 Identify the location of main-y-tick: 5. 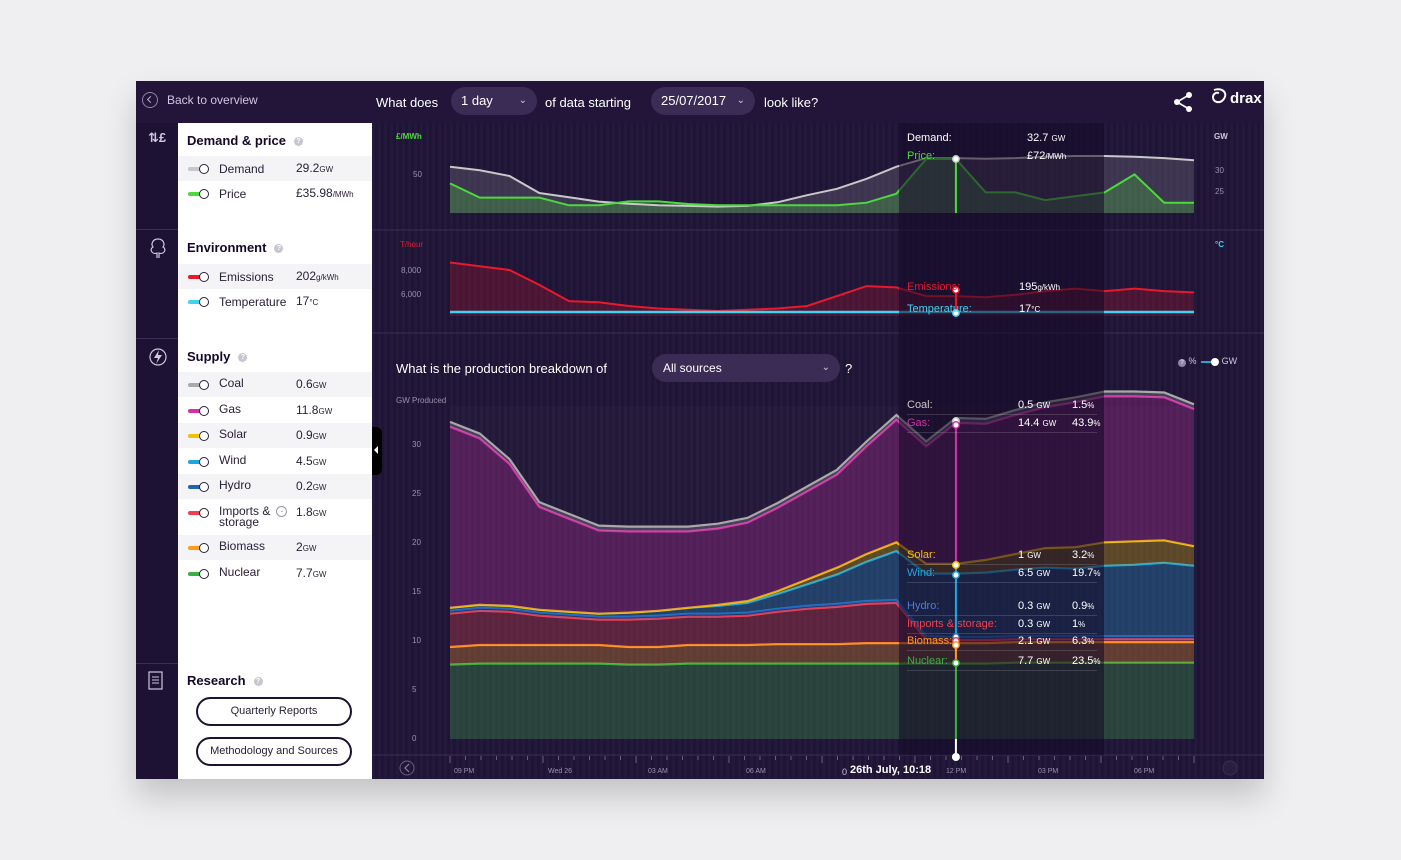
(414, 690).